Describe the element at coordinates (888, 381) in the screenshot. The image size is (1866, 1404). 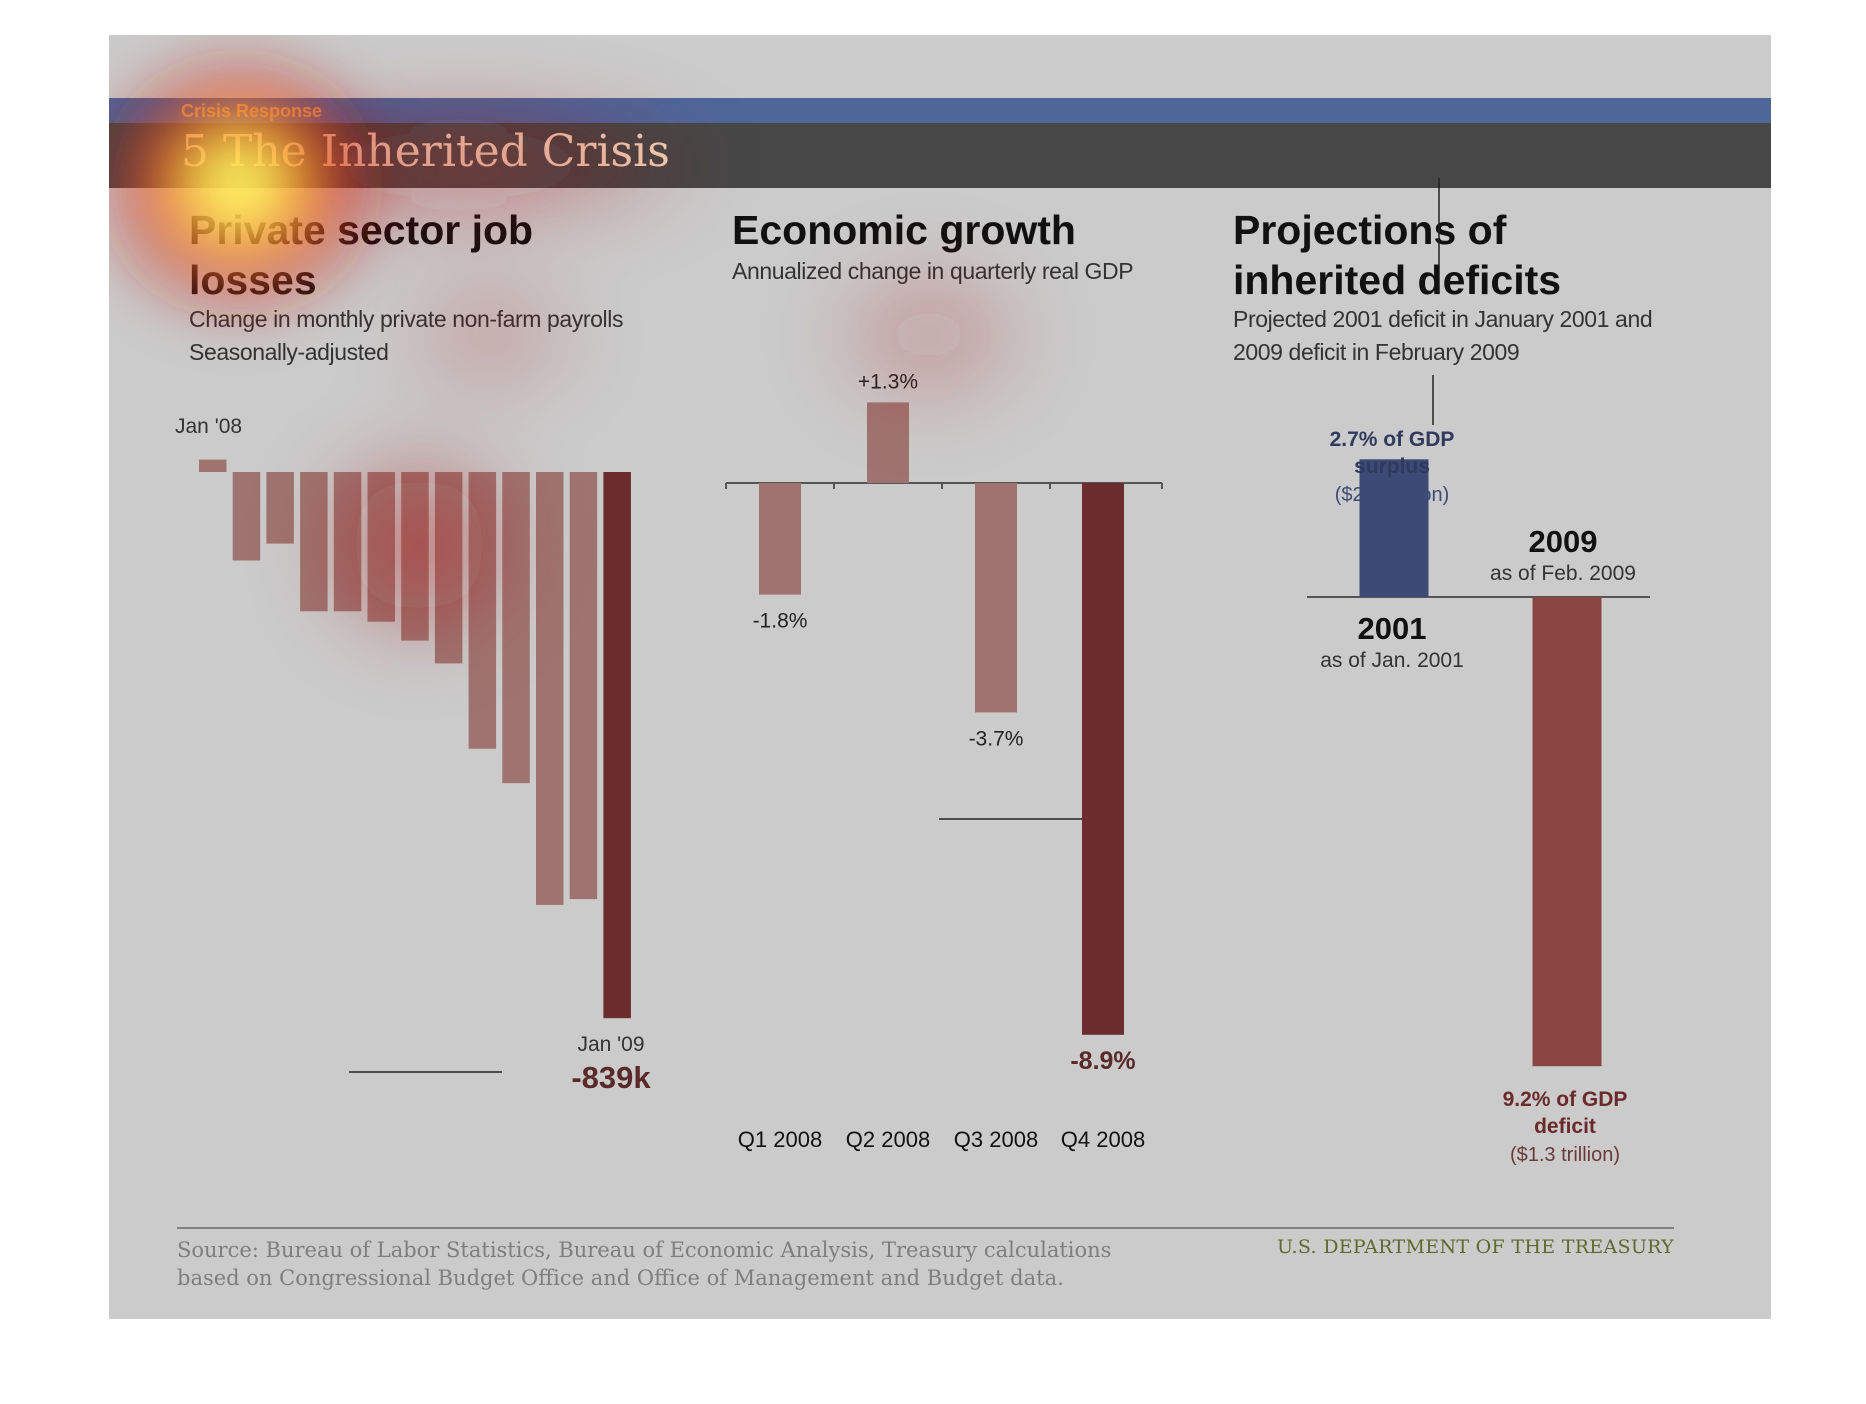
I see `gdp-data-label-2: +1.3%` at that location.